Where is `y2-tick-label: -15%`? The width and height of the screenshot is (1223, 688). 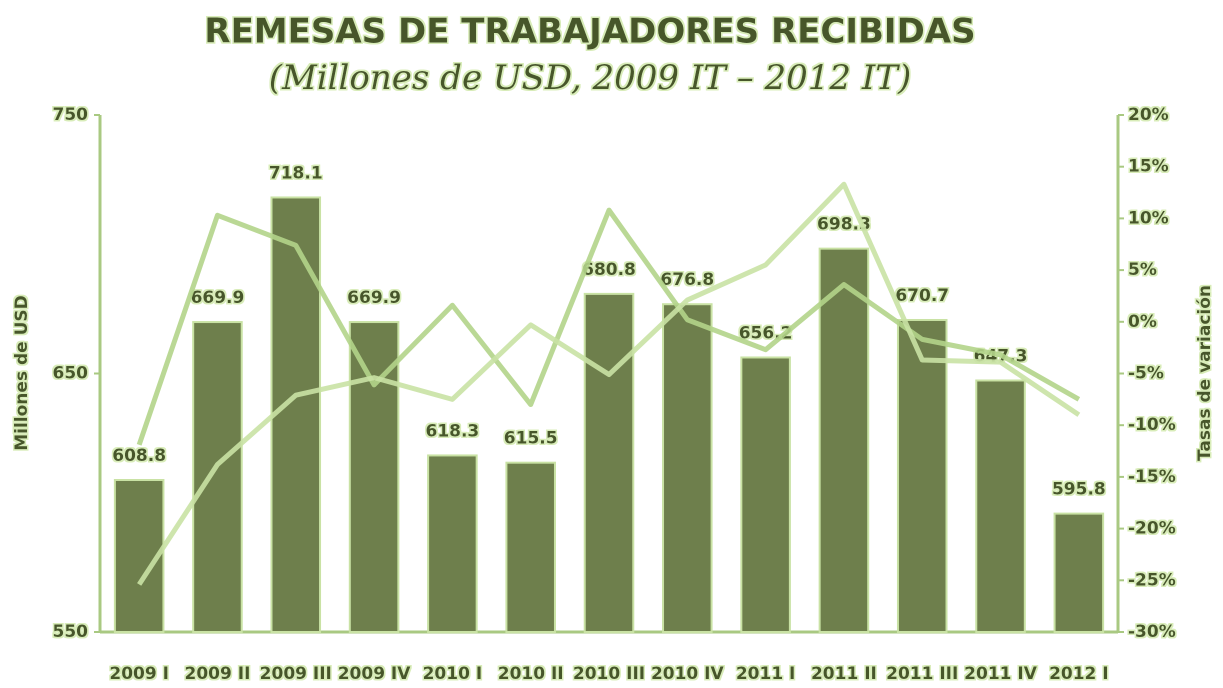 y2-tick-label: -15% is located at coordinates (1152, 477).